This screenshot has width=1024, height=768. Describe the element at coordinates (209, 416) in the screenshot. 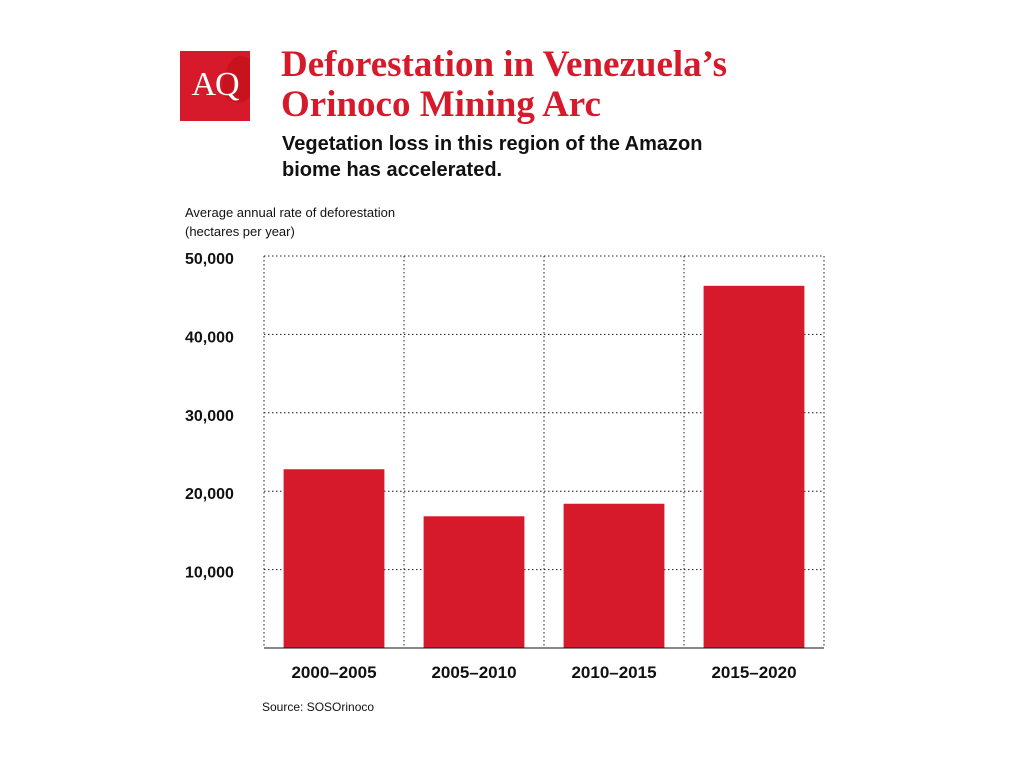

I see `y-tick-label: 30,000` at that location.